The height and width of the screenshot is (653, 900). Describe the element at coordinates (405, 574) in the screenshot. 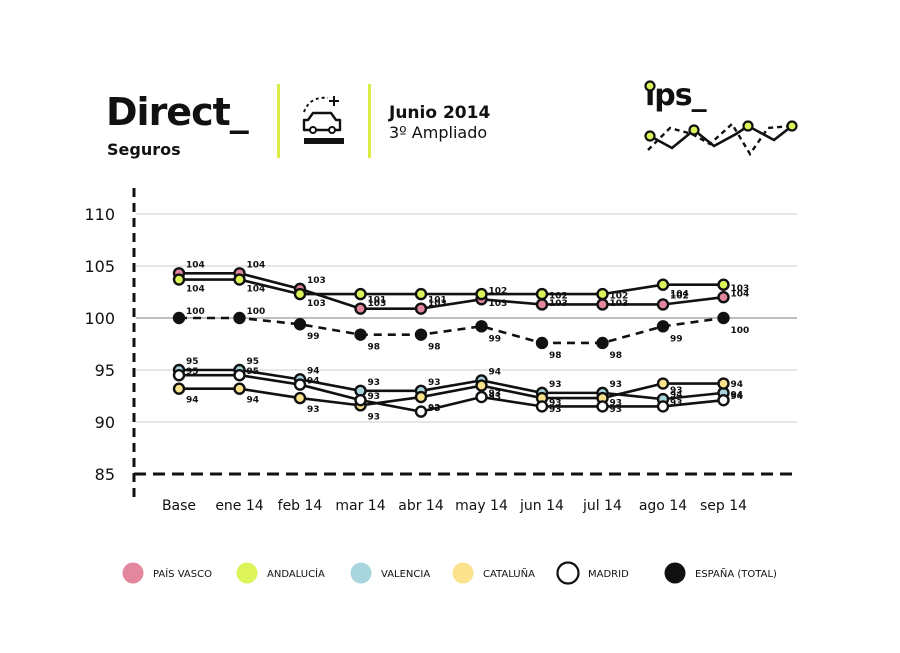

I see `legend-label: VALENCIA` at that location.